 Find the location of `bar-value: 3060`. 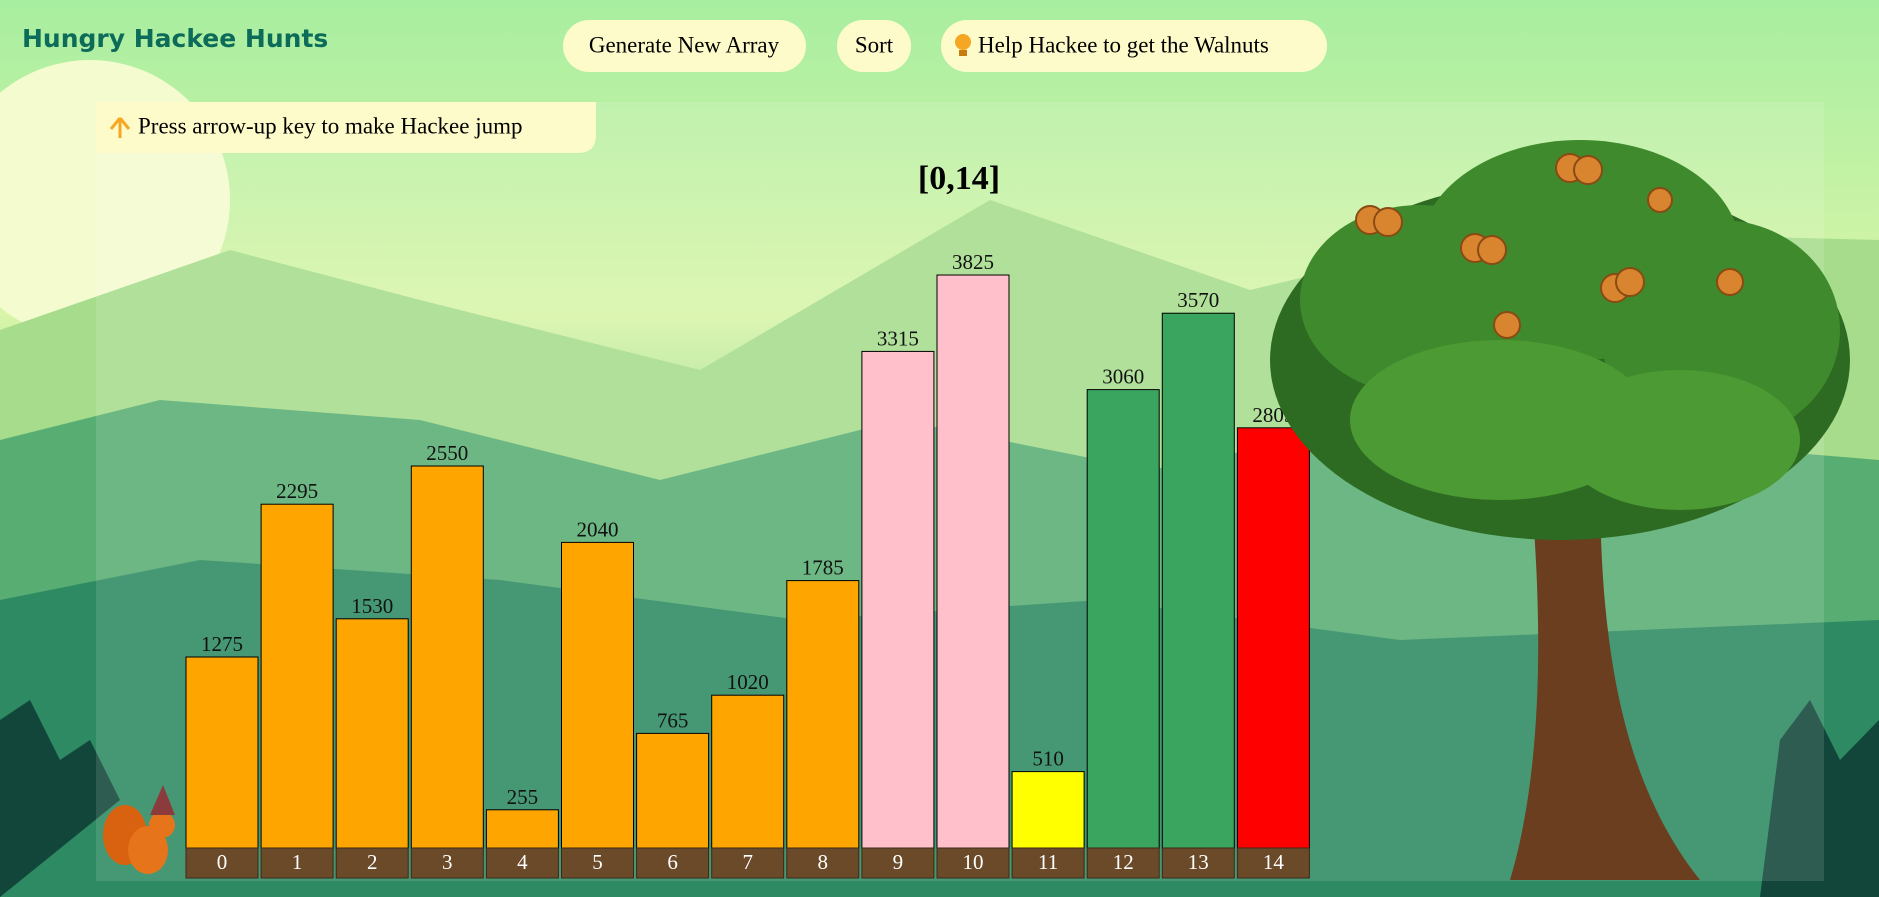

bar-value: 3060 is located at coordinates (1123, 377).